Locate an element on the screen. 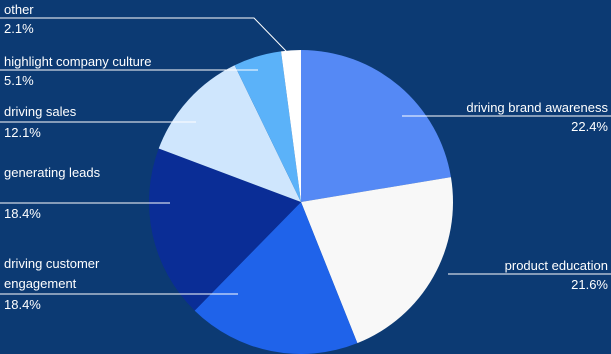  slice-driving-customer-engagement is located at coordinates (276, 278).